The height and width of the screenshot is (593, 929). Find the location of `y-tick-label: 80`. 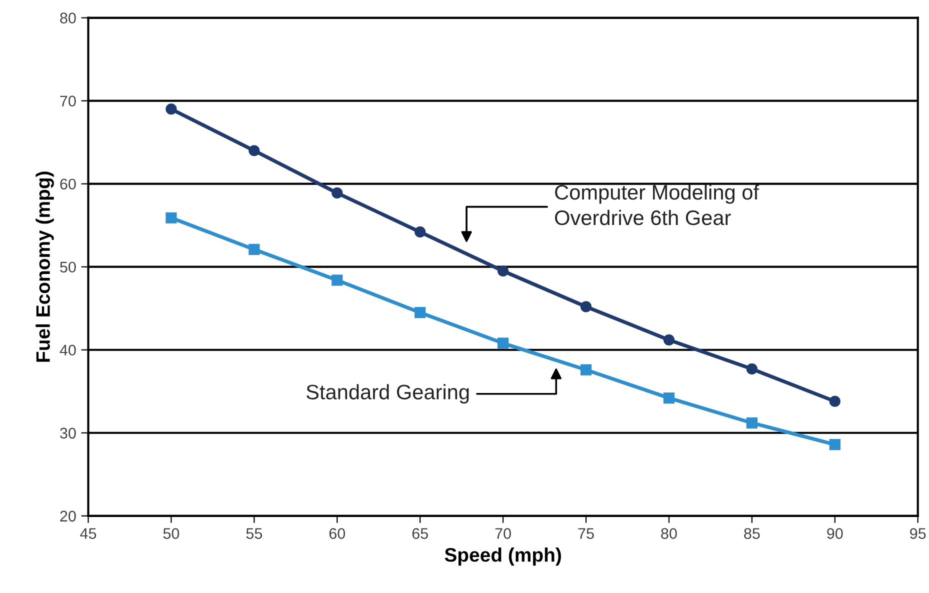

y-tick-label: 80 is located at coordinates (68, 18).